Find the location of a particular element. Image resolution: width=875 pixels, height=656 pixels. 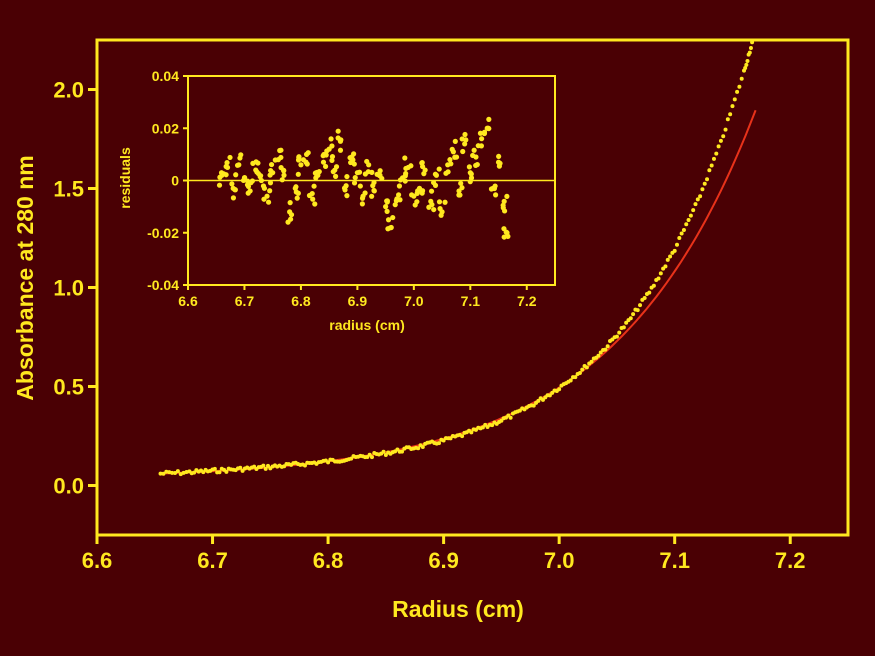

1-y-tick-label: -0.02 is located at coordinates (163, 233).